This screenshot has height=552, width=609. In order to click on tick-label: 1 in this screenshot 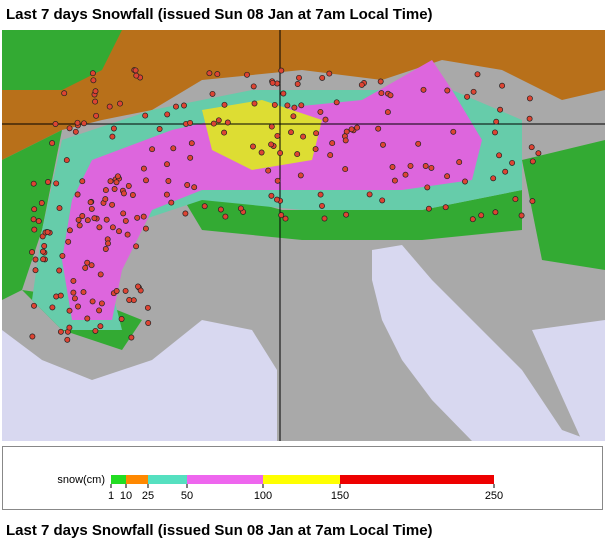, I will do `click(111, 496)`.